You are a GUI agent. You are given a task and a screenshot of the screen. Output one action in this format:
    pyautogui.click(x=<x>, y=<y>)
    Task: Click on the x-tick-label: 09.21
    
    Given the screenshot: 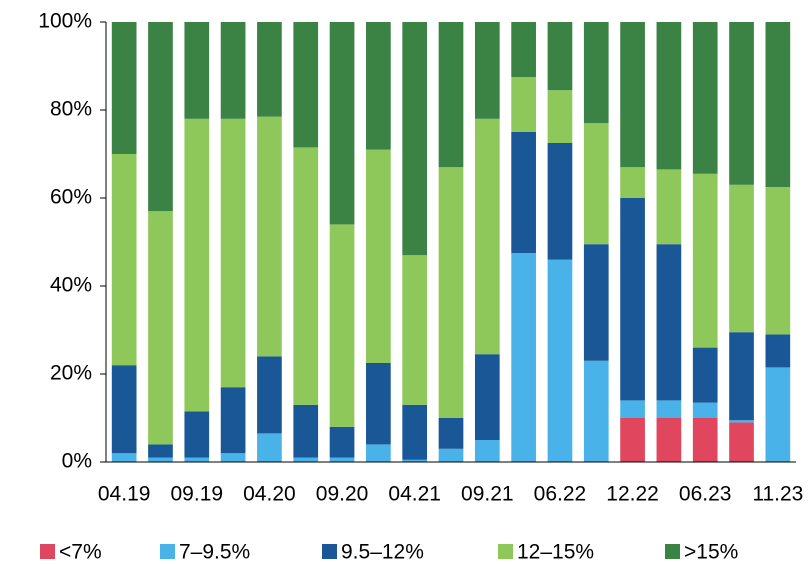 What is the action you would take?
    pyautogui.click(x=487, y=494)
    